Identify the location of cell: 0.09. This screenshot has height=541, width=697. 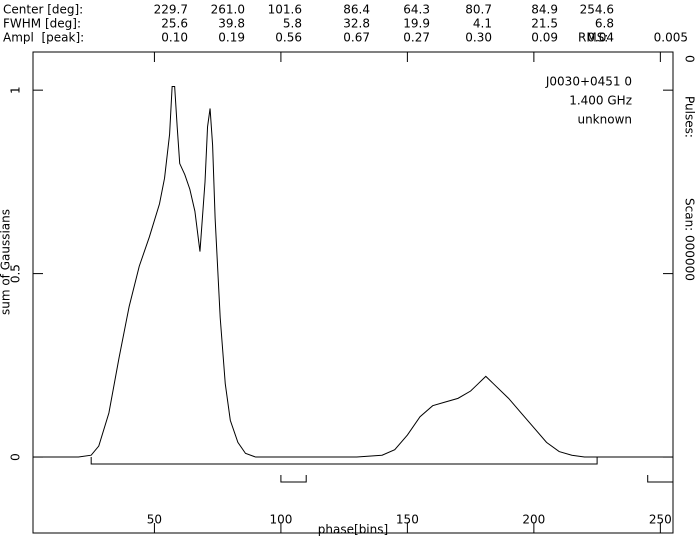
(544, 38).